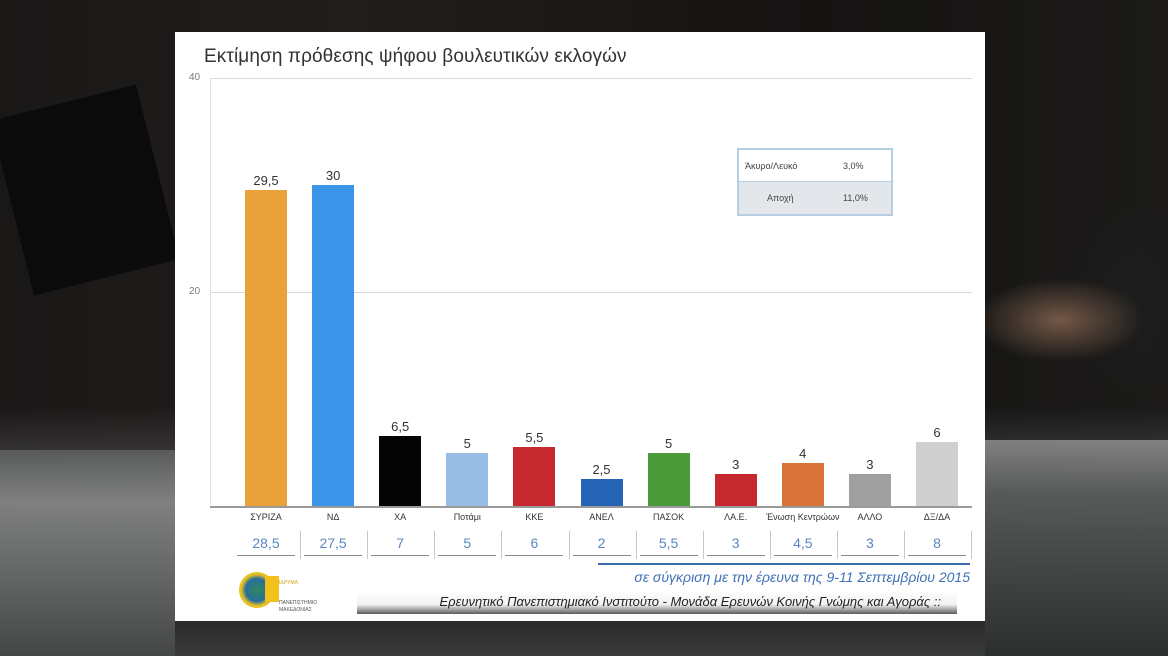 This screenshot has height=656, width=1168. I want to click on bar-value-label: 6, so click(937, 432).